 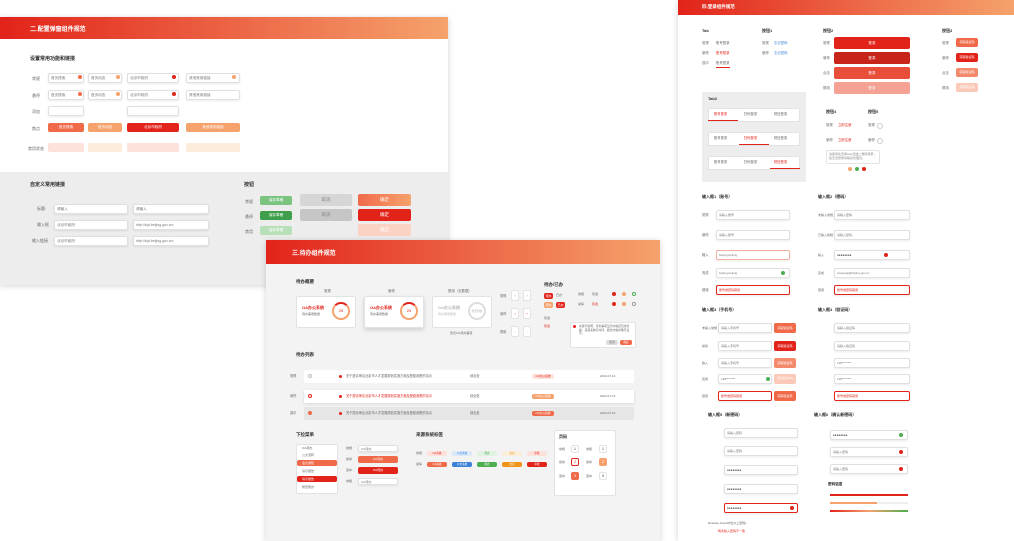 What do you see at coordinates (487, 464) in the screenshot?
I see `source-tag: 督办` at bounding box center [487, 464].